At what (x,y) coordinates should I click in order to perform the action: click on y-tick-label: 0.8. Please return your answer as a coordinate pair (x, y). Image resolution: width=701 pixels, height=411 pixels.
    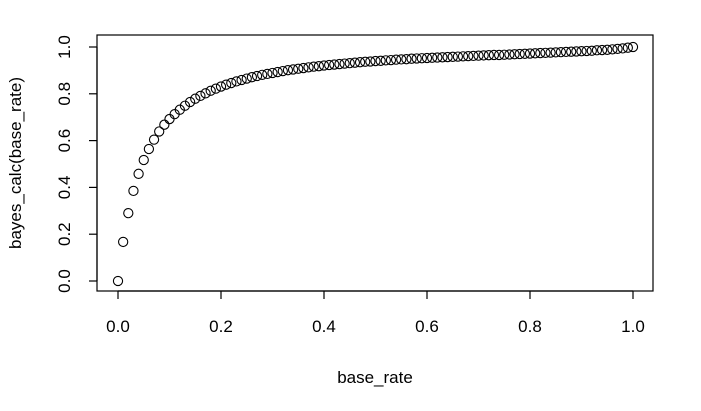
    Looking at the image, I should click on (64, 94).